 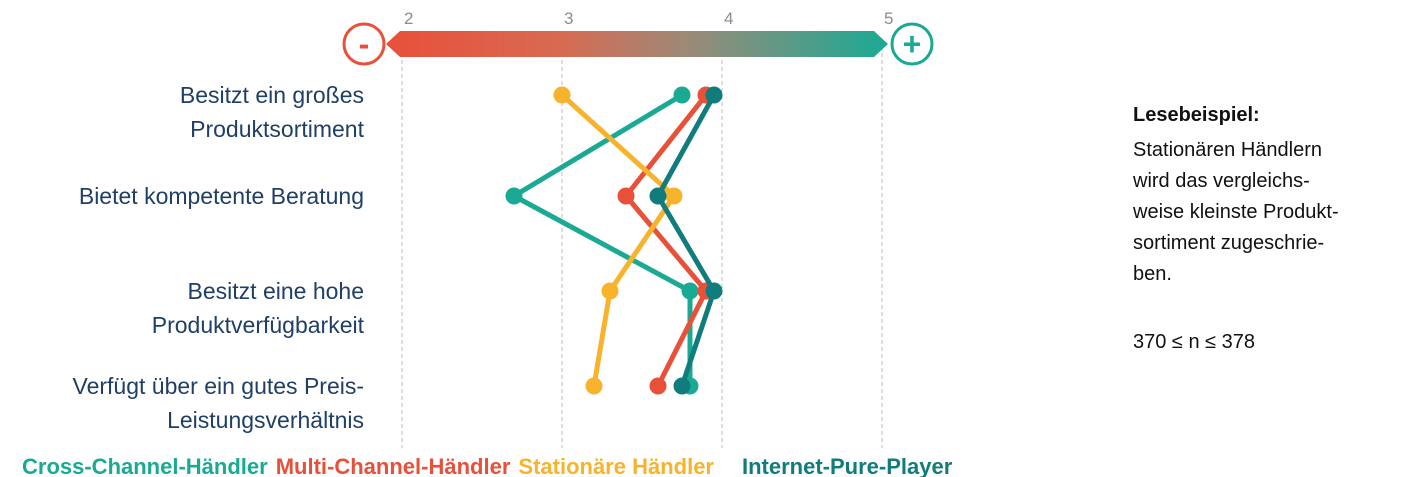 I want to click on legend-entry: Stationäre Händler, so click(x=616, y=465).